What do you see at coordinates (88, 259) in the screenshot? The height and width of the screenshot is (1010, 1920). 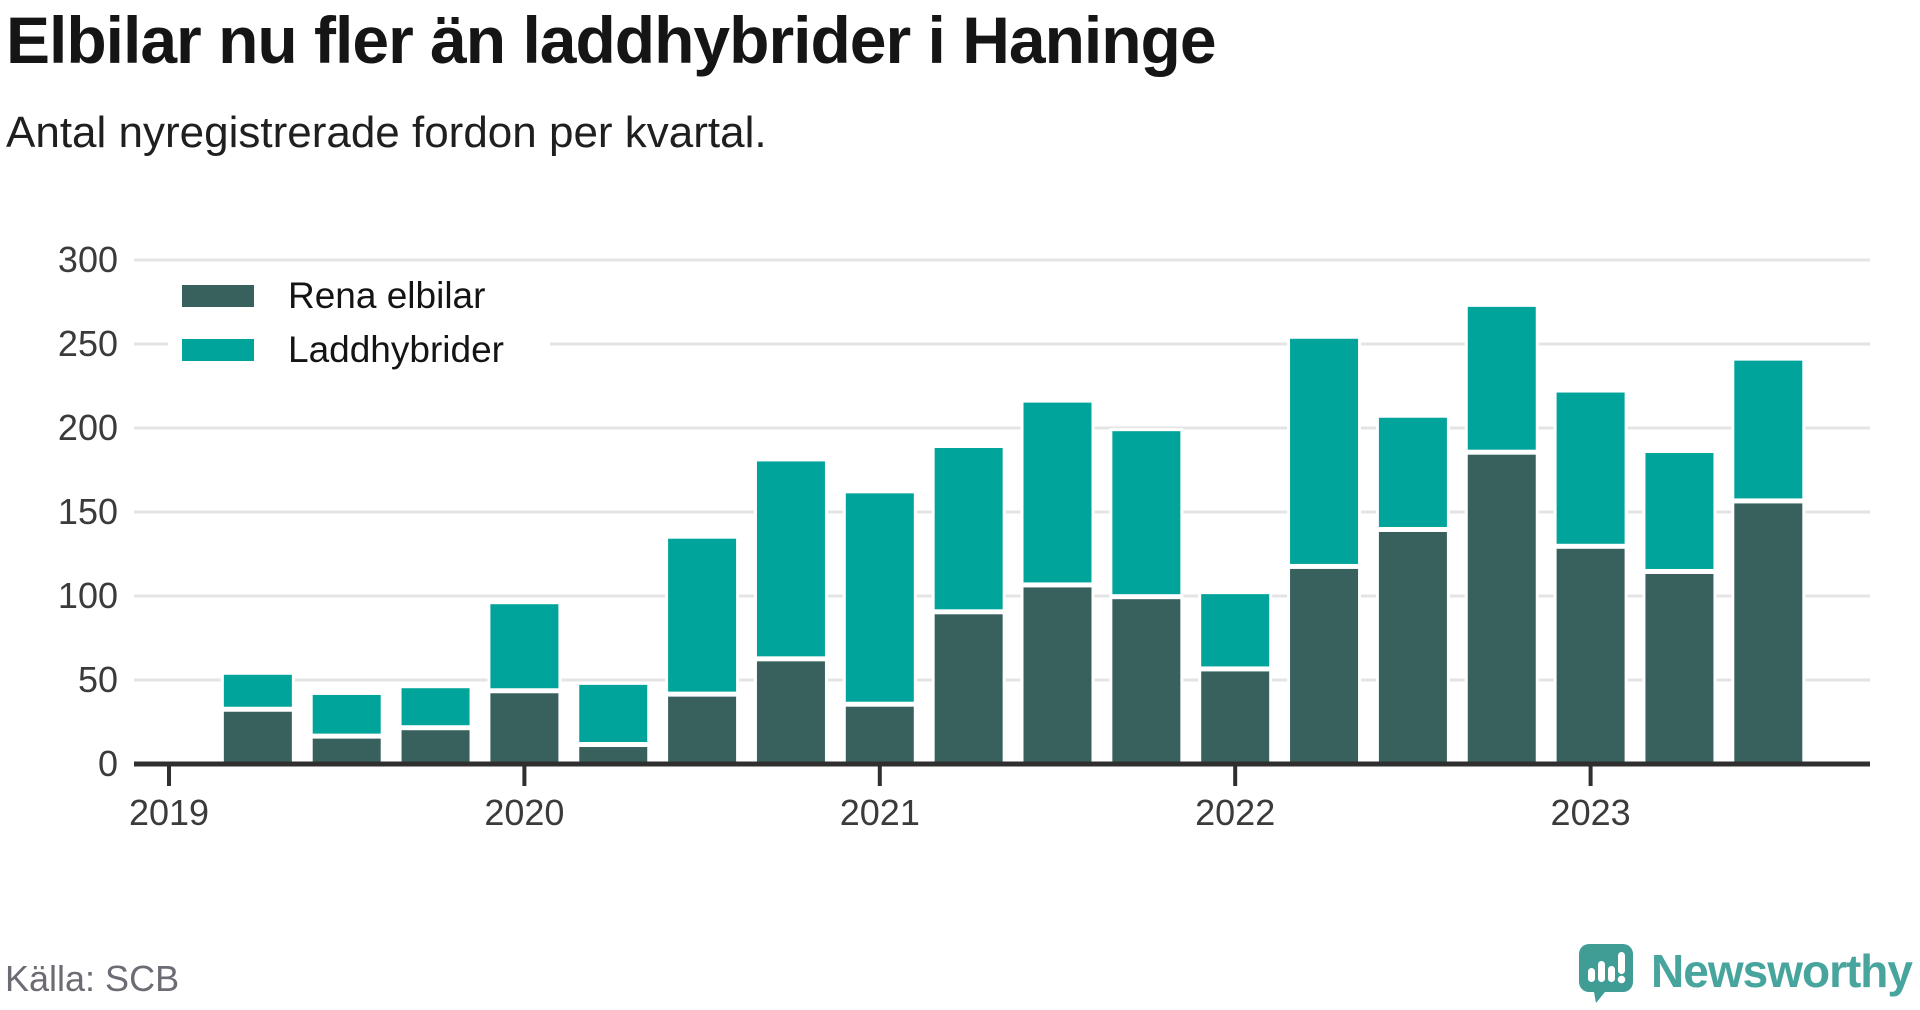 I see `y-axis-label: 300` at bounding box center [88, 259].